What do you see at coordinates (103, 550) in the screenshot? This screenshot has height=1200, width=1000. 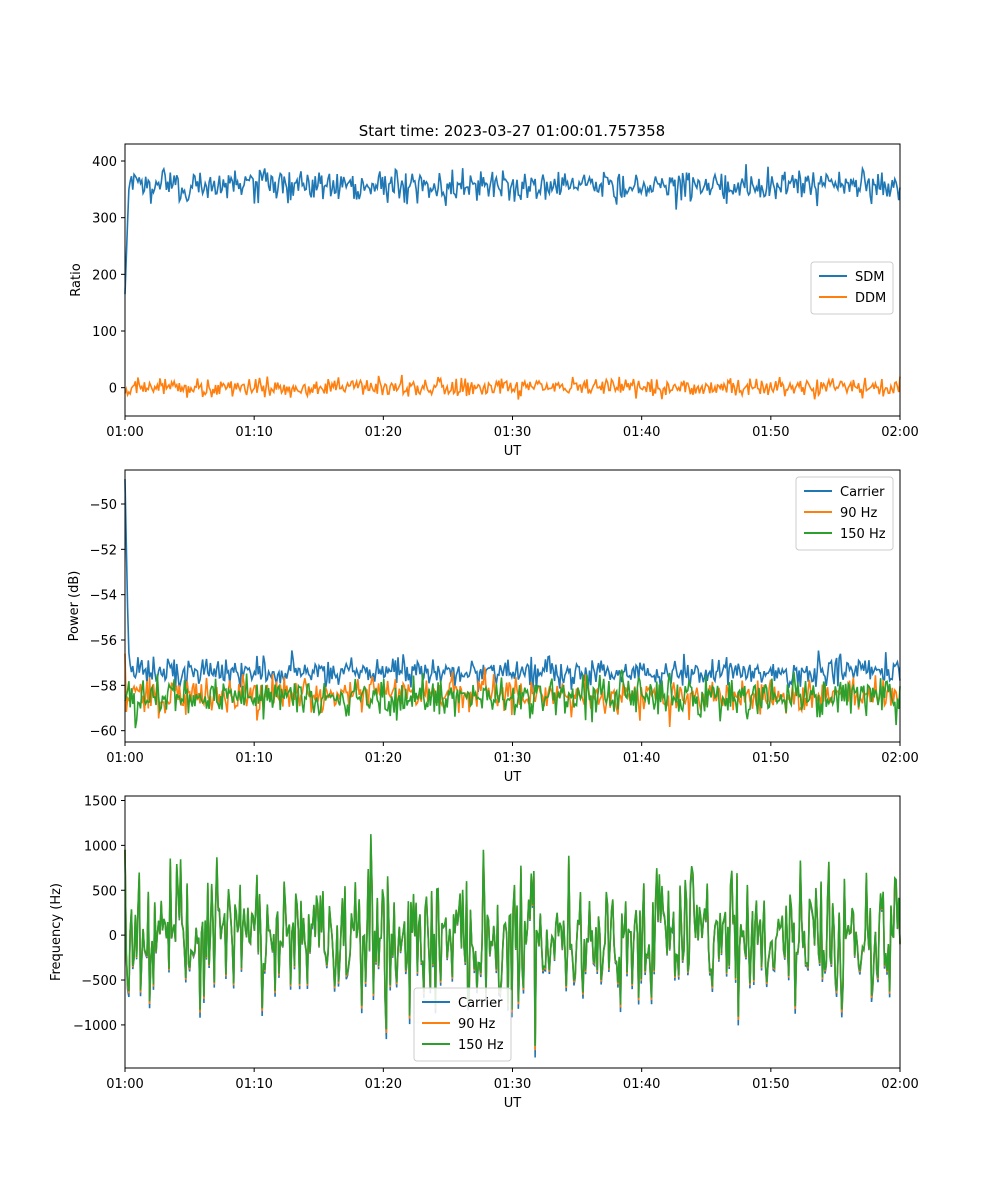 I see `y-tick-label: −52` at bounding box center [103, 550].